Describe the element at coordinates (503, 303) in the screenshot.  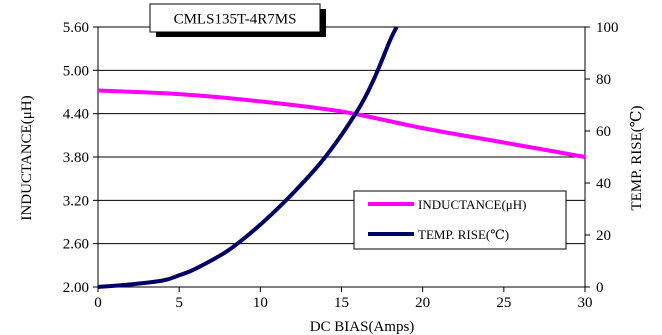
I see `x-tick-label: 25` at that location.